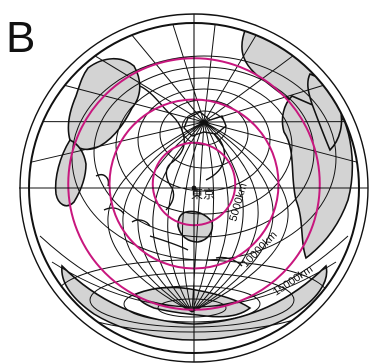 The image size is (375, 363). I want to click on coast-south, so click(196, 251).